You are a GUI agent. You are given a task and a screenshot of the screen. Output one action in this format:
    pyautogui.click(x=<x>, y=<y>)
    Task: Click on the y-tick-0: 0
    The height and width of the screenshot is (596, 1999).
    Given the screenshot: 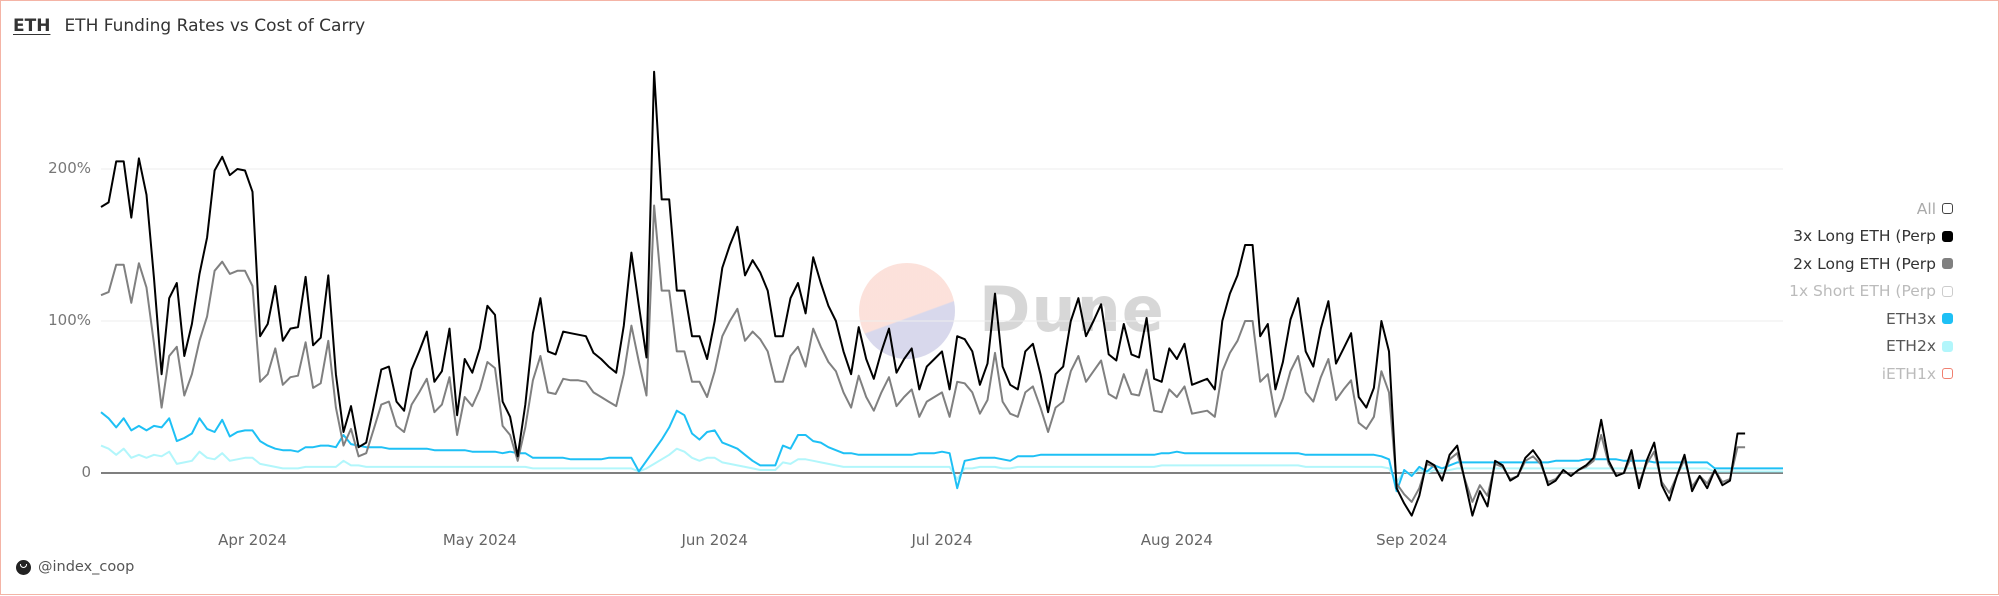 What is the action you would take?
    pyautogui.click(x=86, y=472)
    